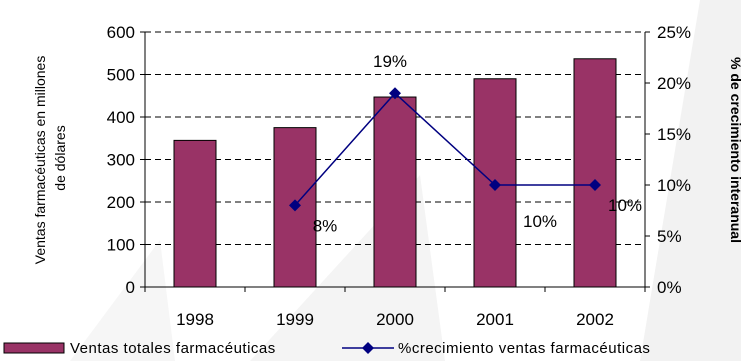 The width and height of the screenshot is (741, 361). What do you see at coordinates (674, 32) in the screenshot?
I see `y-right-tick-label: 25%` at bounding box center [674, 32].